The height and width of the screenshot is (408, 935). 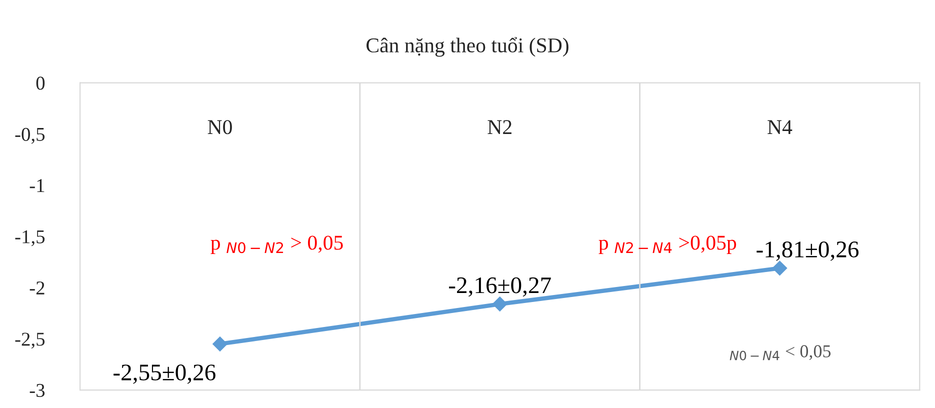 What do you see at coordinates (500, 287) in the screenshot?
I see `data-label: -2,16±0,27` at bounding box center [500, 287].